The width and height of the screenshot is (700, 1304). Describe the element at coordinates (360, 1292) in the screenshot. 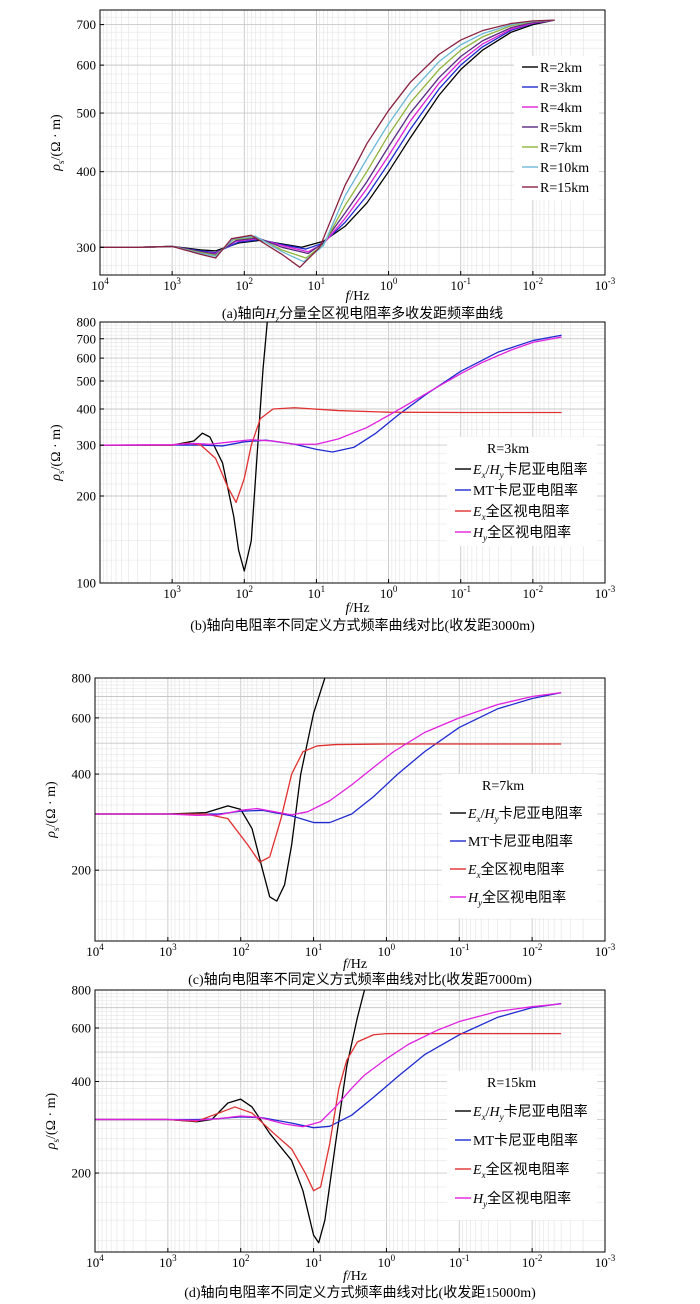

I see `figure-caption: (d)轴向电阻率不同定义方式频率曲线对比(收发距15000m)` at that location.